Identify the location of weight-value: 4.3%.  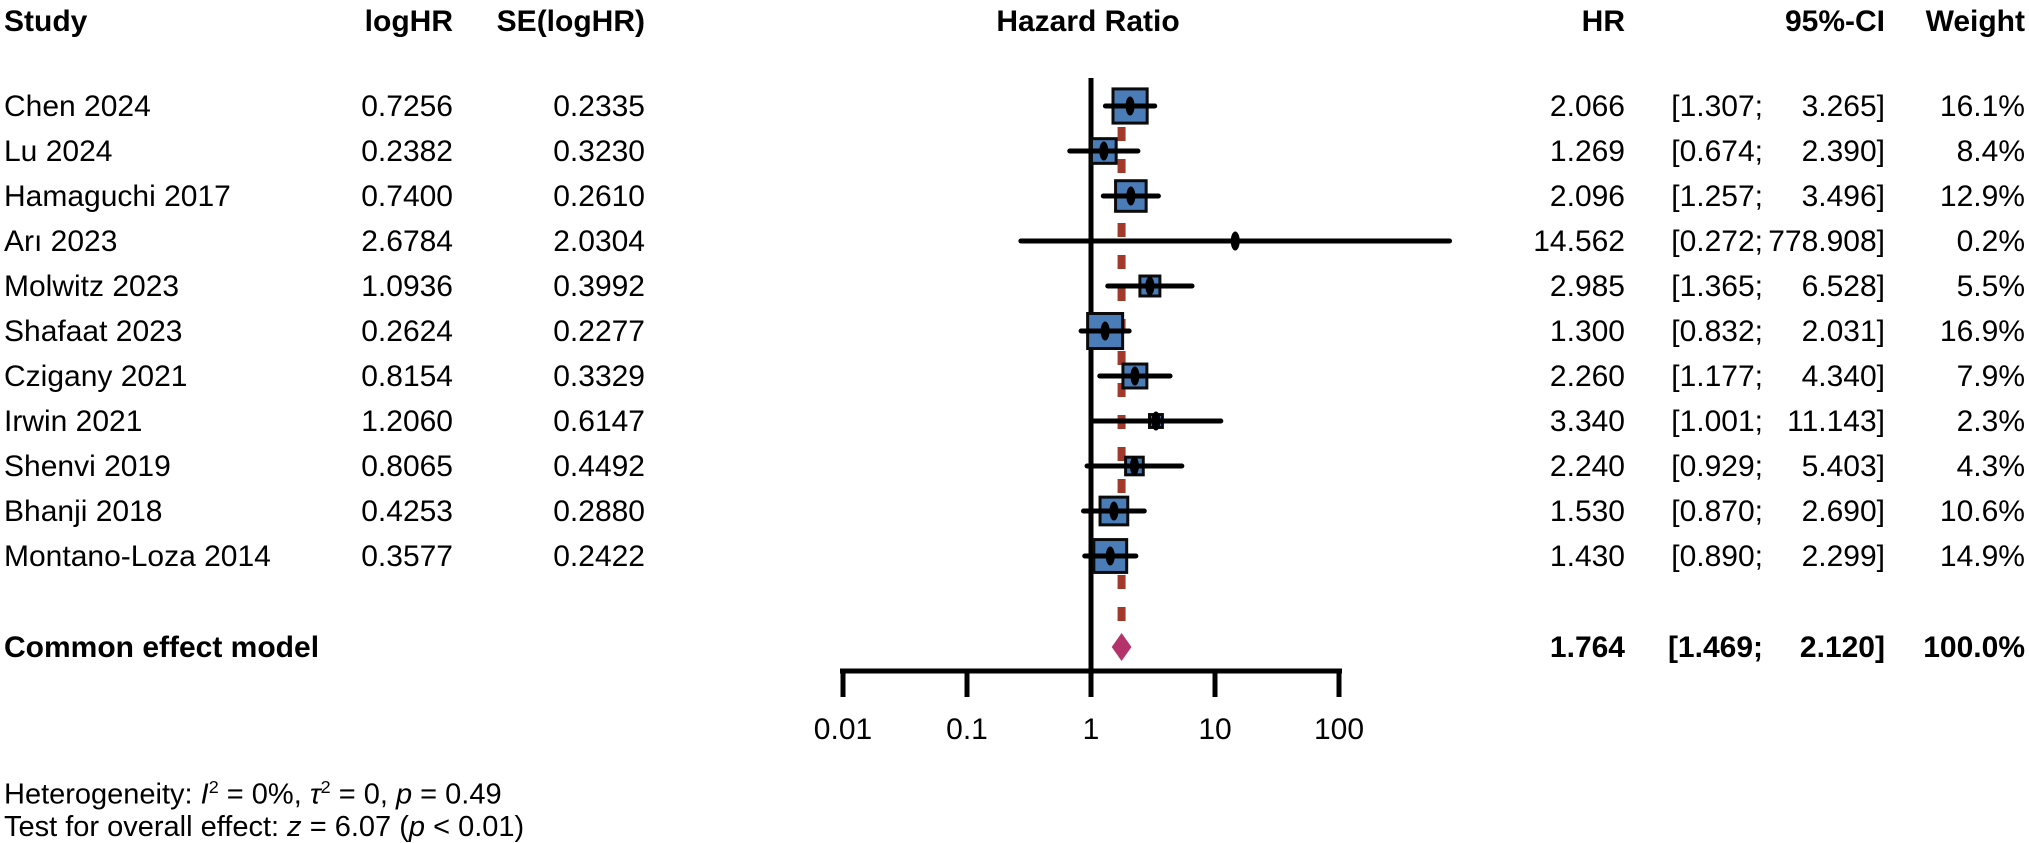
(1990, 466).